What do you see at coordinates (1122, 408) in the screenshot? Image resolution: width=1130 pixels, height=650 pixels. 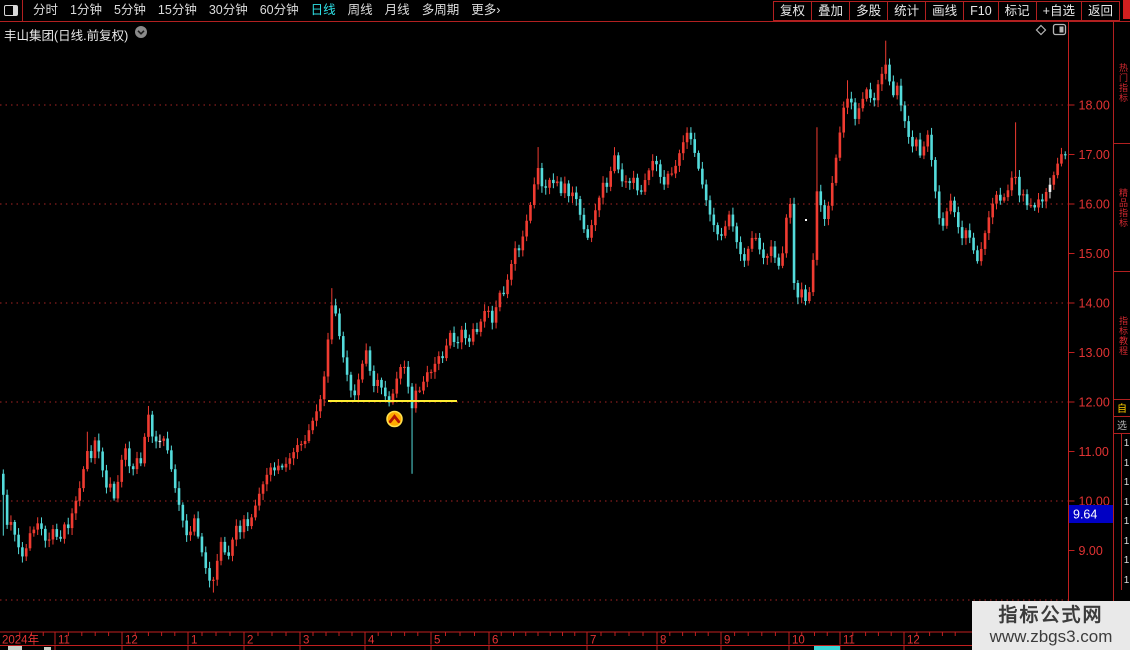 I see `strip-yellow-glyph: 自` at bounding box center [1122, 408].